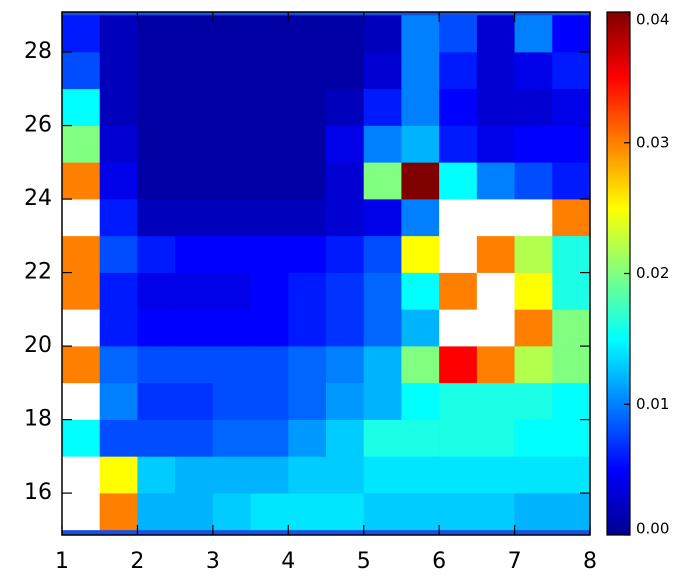 The image size is (700, 581). I want to click on y-tick-label: 28, so click(38, 51).